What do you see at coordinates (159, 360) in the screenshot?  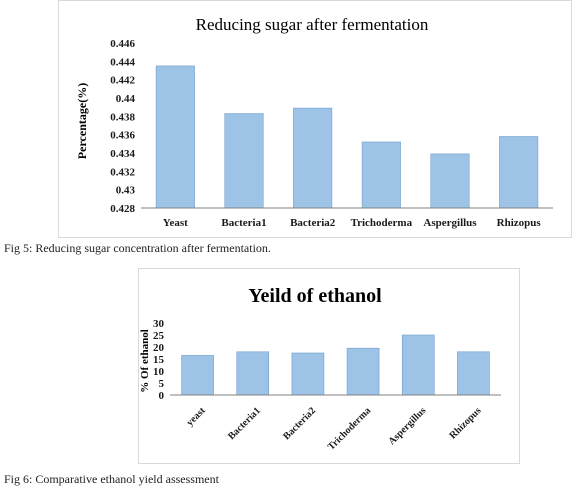 I see `y-tick-label: 15` at bounding box center [159, 360].